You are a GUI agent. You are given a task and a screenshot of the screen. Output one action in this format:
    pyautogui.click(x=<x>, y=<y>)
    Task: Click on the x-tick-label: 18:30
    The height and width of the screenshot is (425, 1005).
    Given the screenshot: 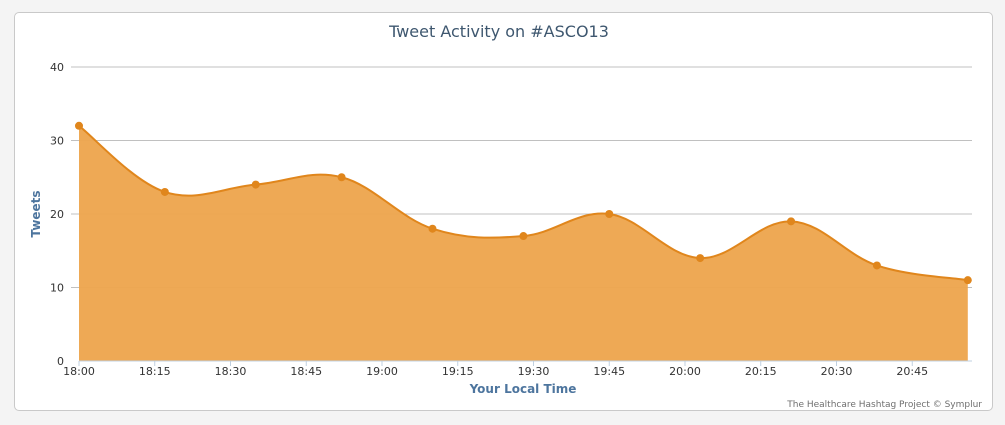 What is the action you would take?
    pyautogui.click(x=231, y=371)
    